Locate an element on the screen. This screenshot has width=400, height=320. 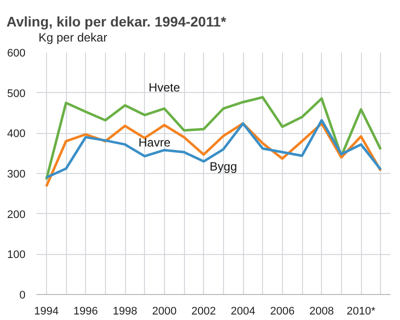
x-tick-label: 2004 is located at coordinates (243, 312).